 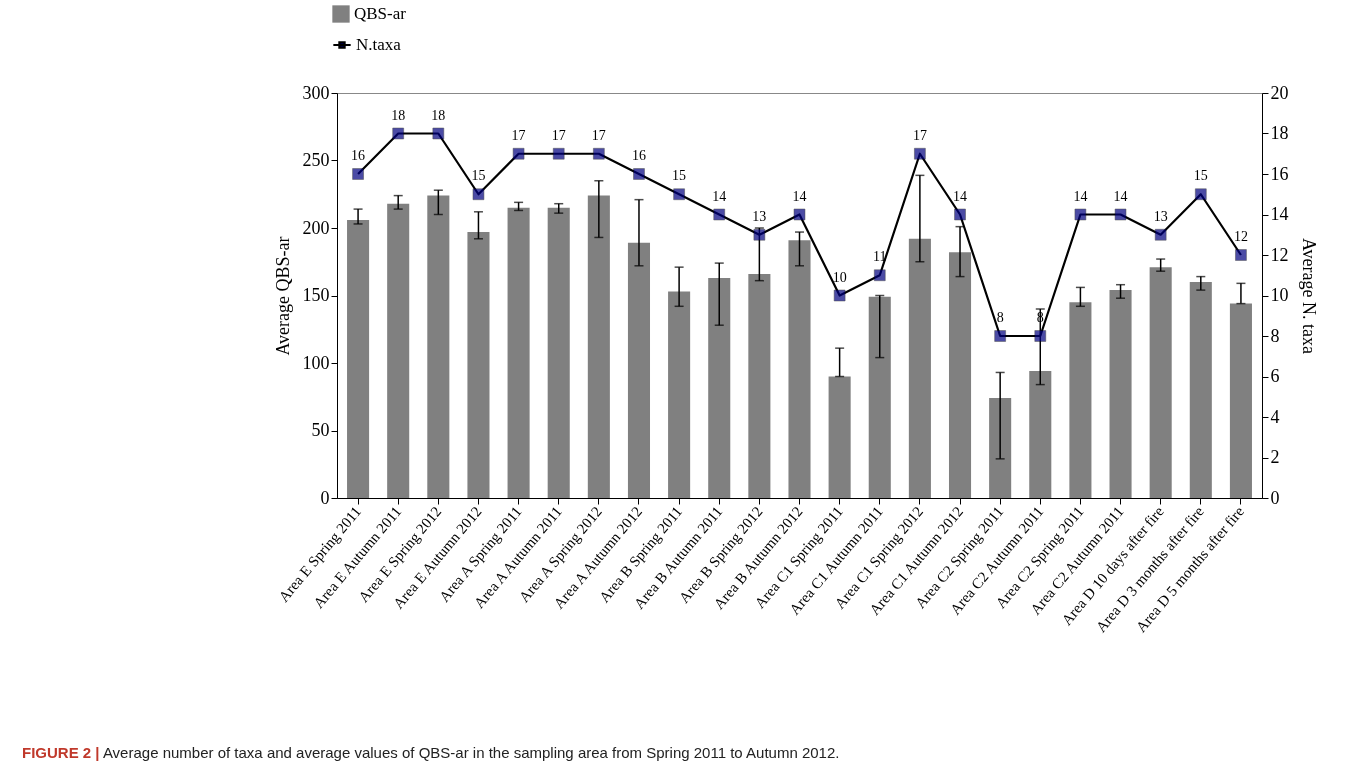 I want to click on y2-tick-label: 18, so click(x=1279, y=133).